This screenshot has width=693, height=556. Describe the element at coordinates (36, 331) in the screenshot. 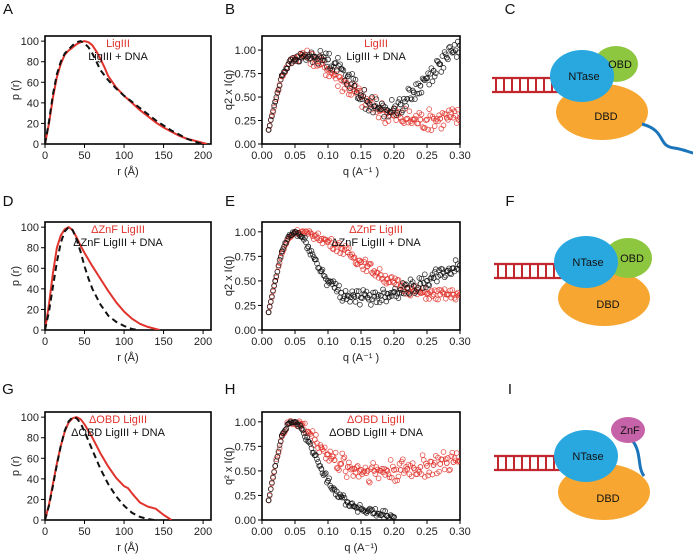

I see `y-tick-label: 0` at that location.